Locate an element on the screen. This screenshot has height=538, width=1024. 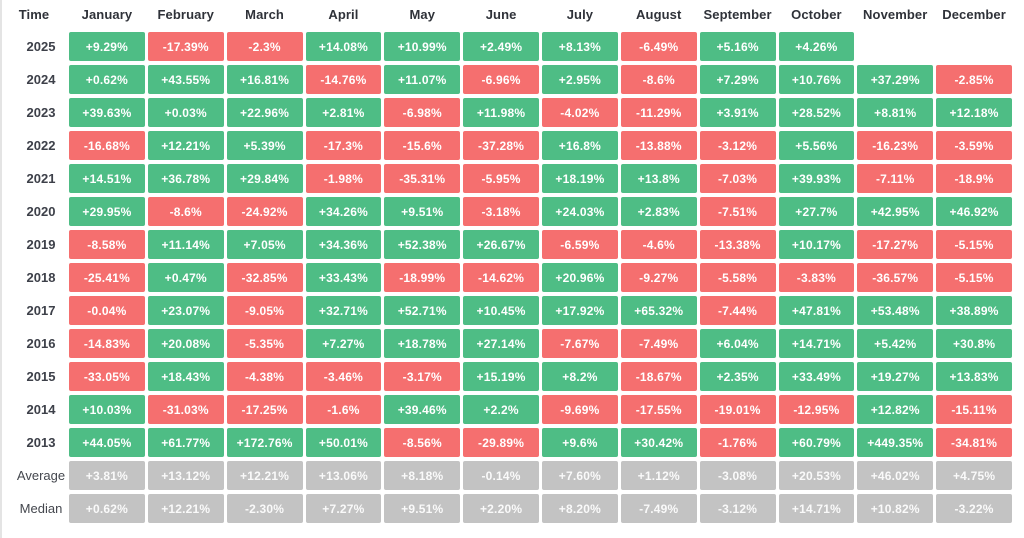
return-cell: -36.57% is located at coordinates (895, 277).